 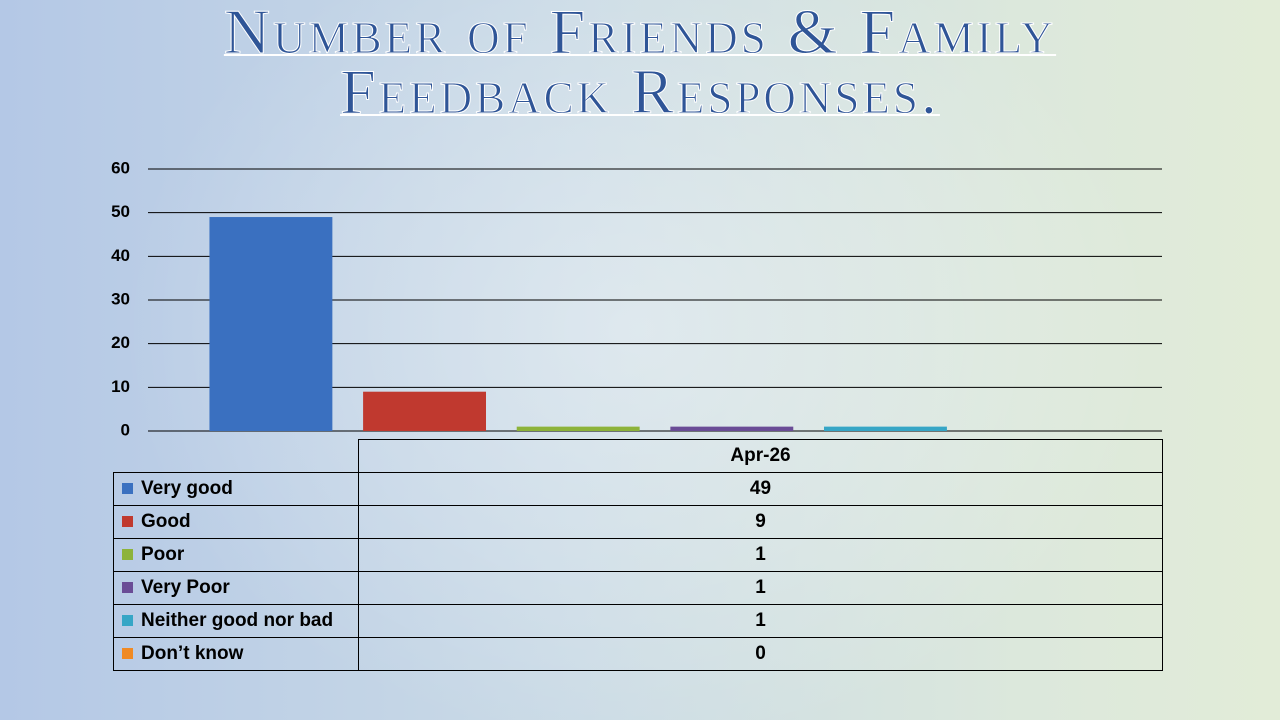 What do you see at coordinates (120, 255) in the screenshot?
I see `y-tick-label: 40` at bounding box center [120, 255].